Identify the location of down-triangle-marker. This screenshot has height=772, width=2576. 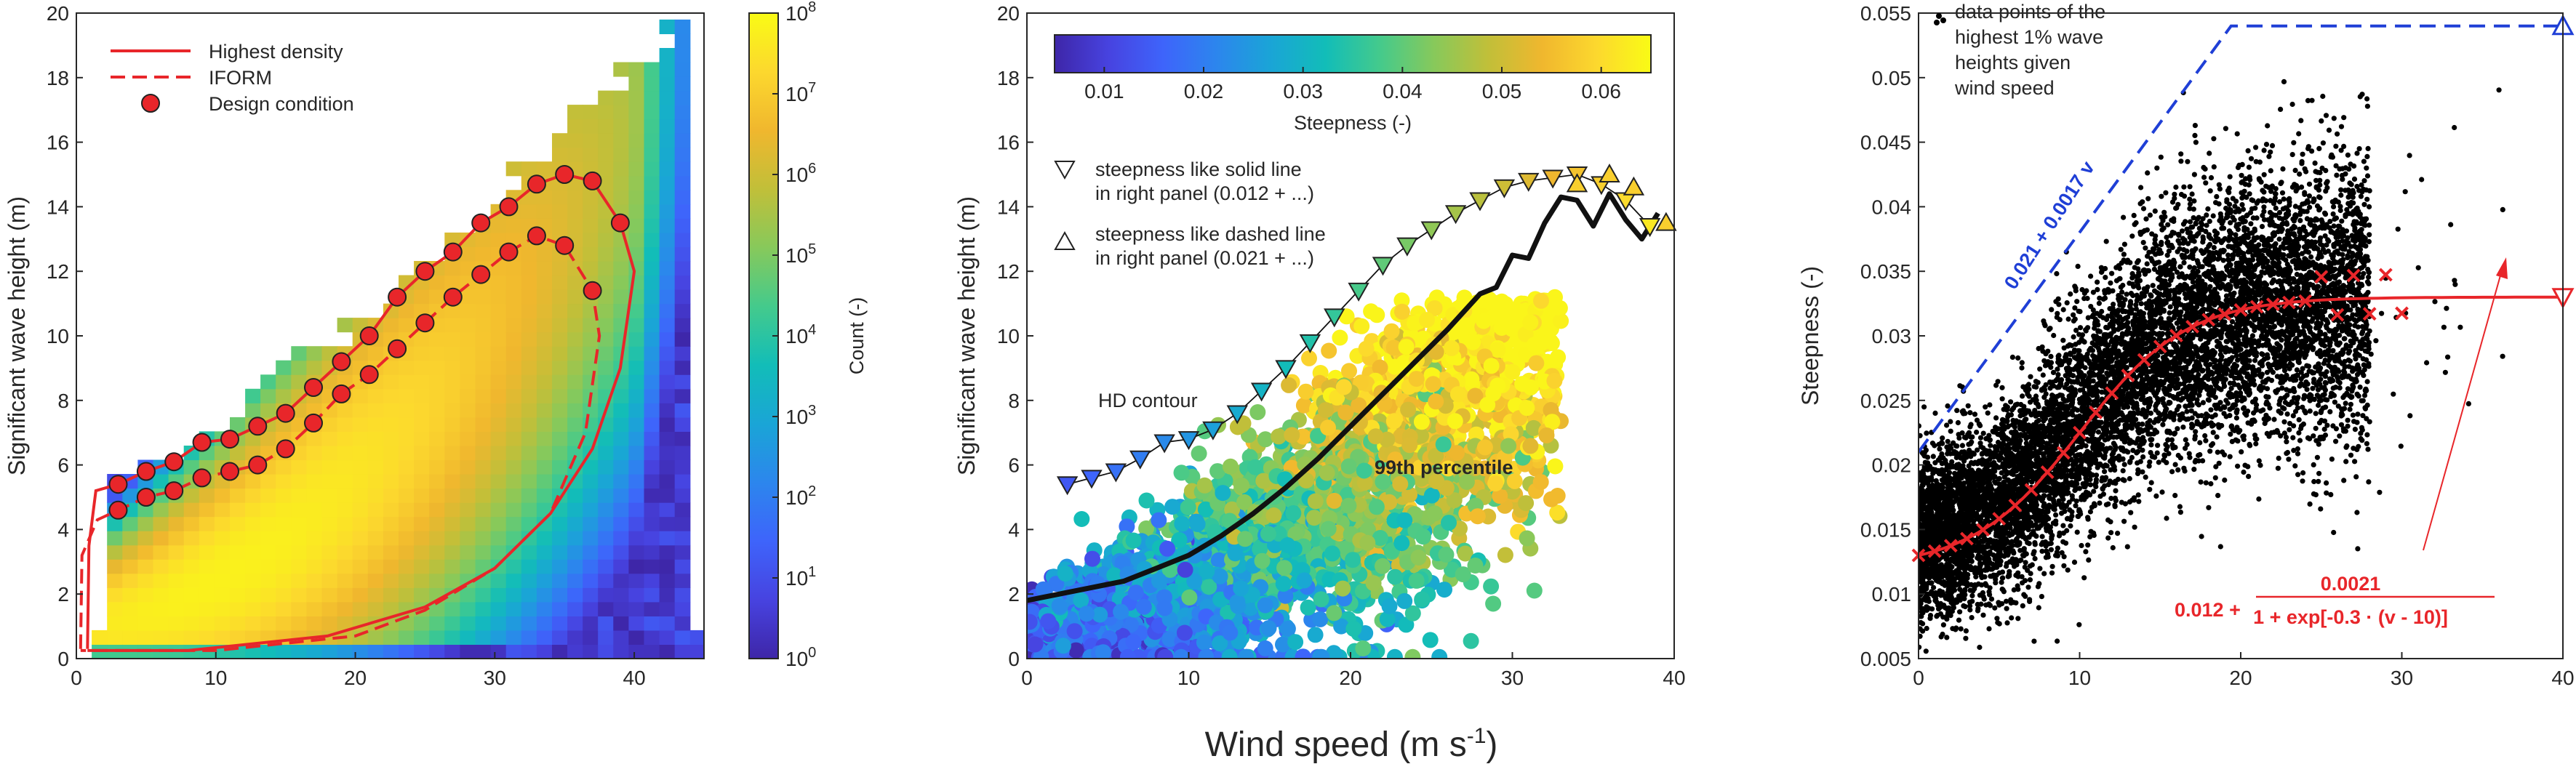
(1116, 473).